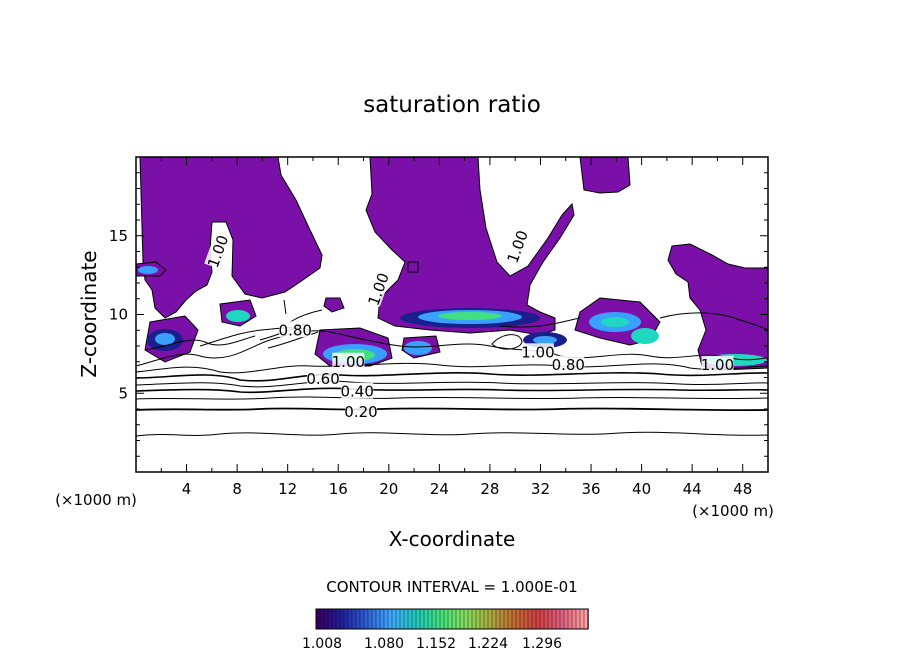 This screenshot has height=654, width=904. I want to click on purple-region-middle, so click(470, 246).